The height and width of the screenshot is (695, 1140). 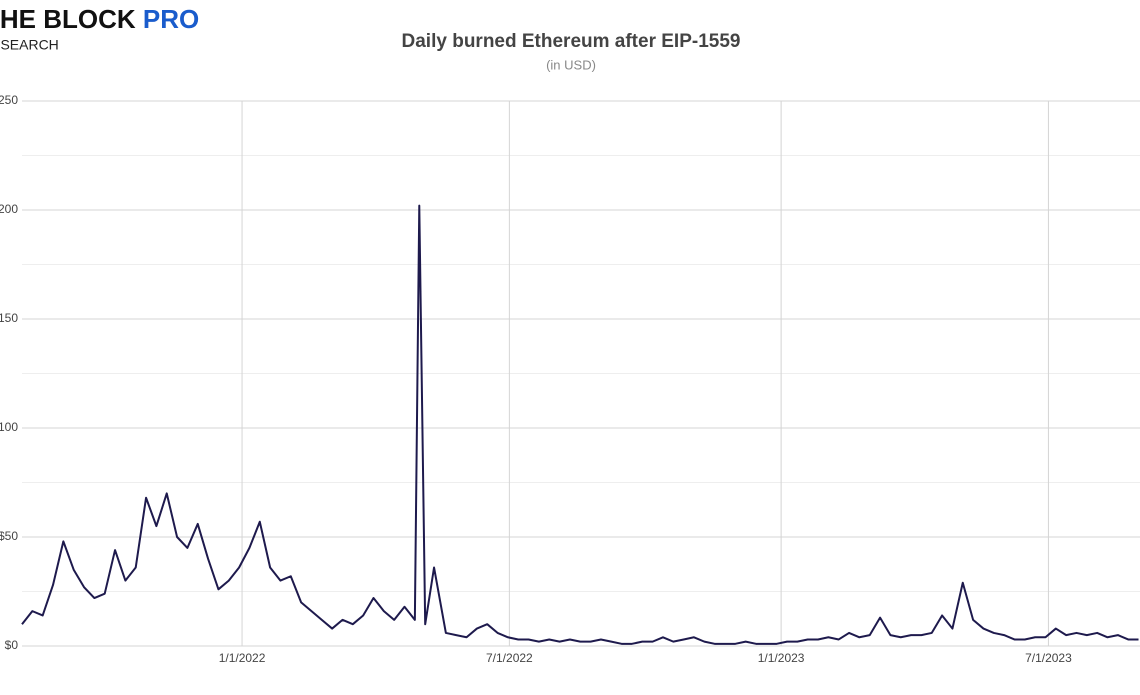 I want to click on y-tick-label: $250, so click(x=9, y=100).